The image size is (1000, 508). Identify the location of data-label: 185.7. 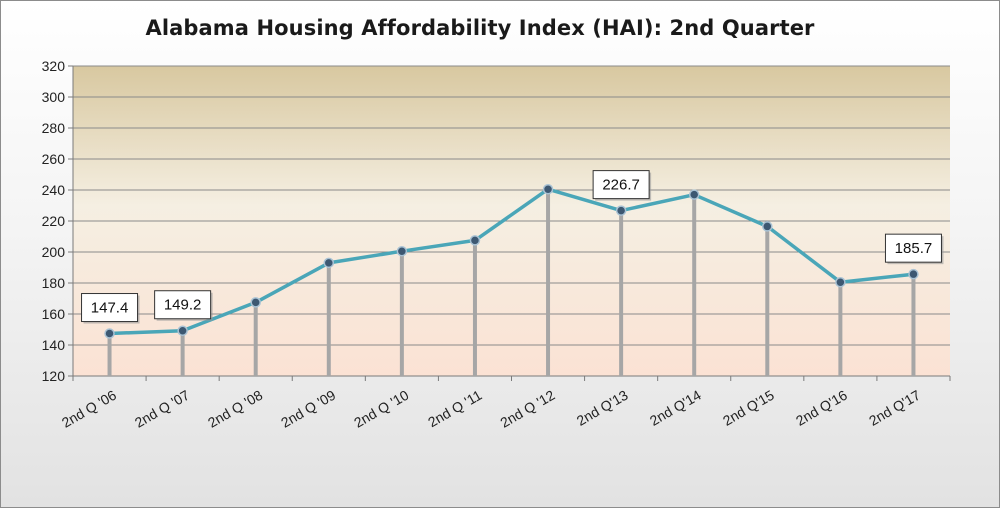
(914, 249).